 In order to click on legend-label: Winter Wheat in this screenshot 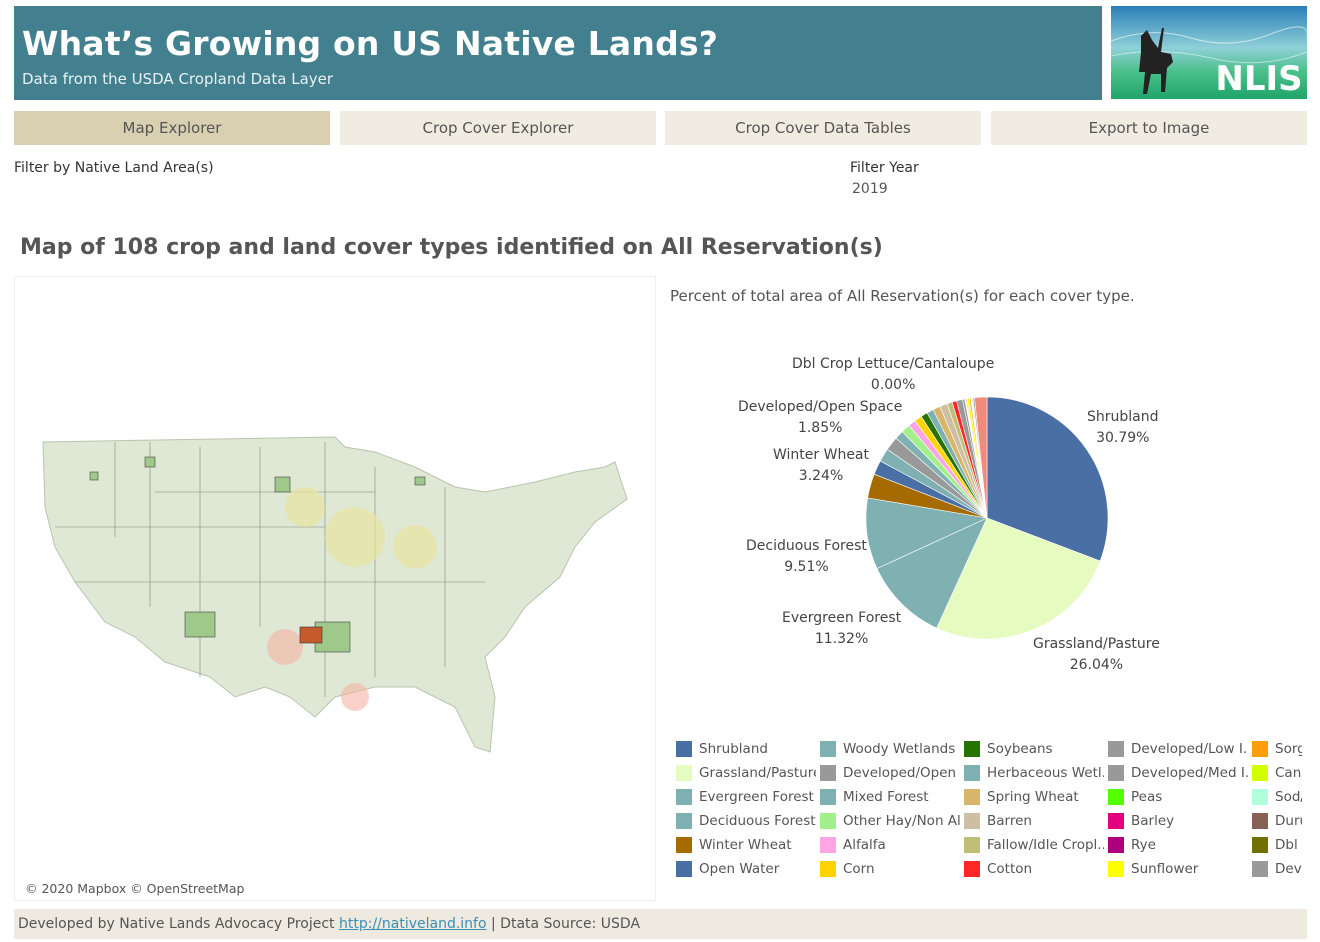, I will do `click(745, 845)`.